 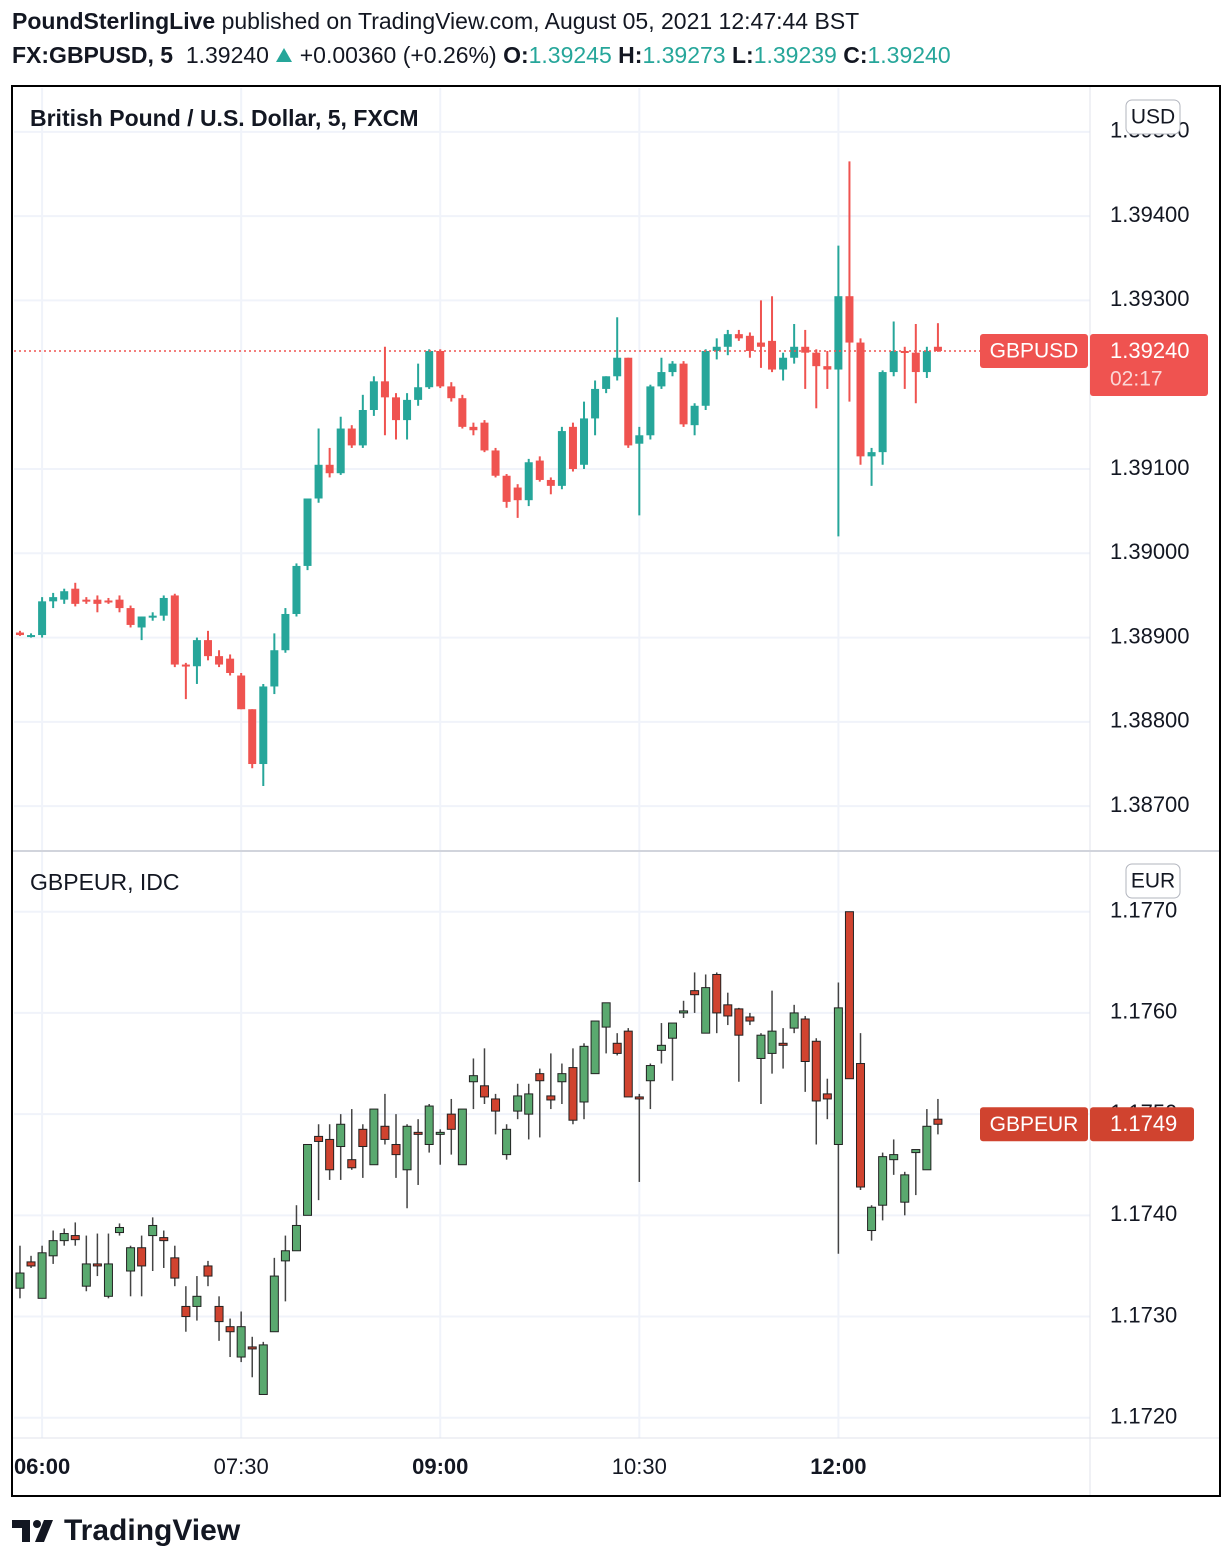 I want to click on pane-title: British Pound / U.S. Dollar, 5, FXCM, so click(x=224, y=118).